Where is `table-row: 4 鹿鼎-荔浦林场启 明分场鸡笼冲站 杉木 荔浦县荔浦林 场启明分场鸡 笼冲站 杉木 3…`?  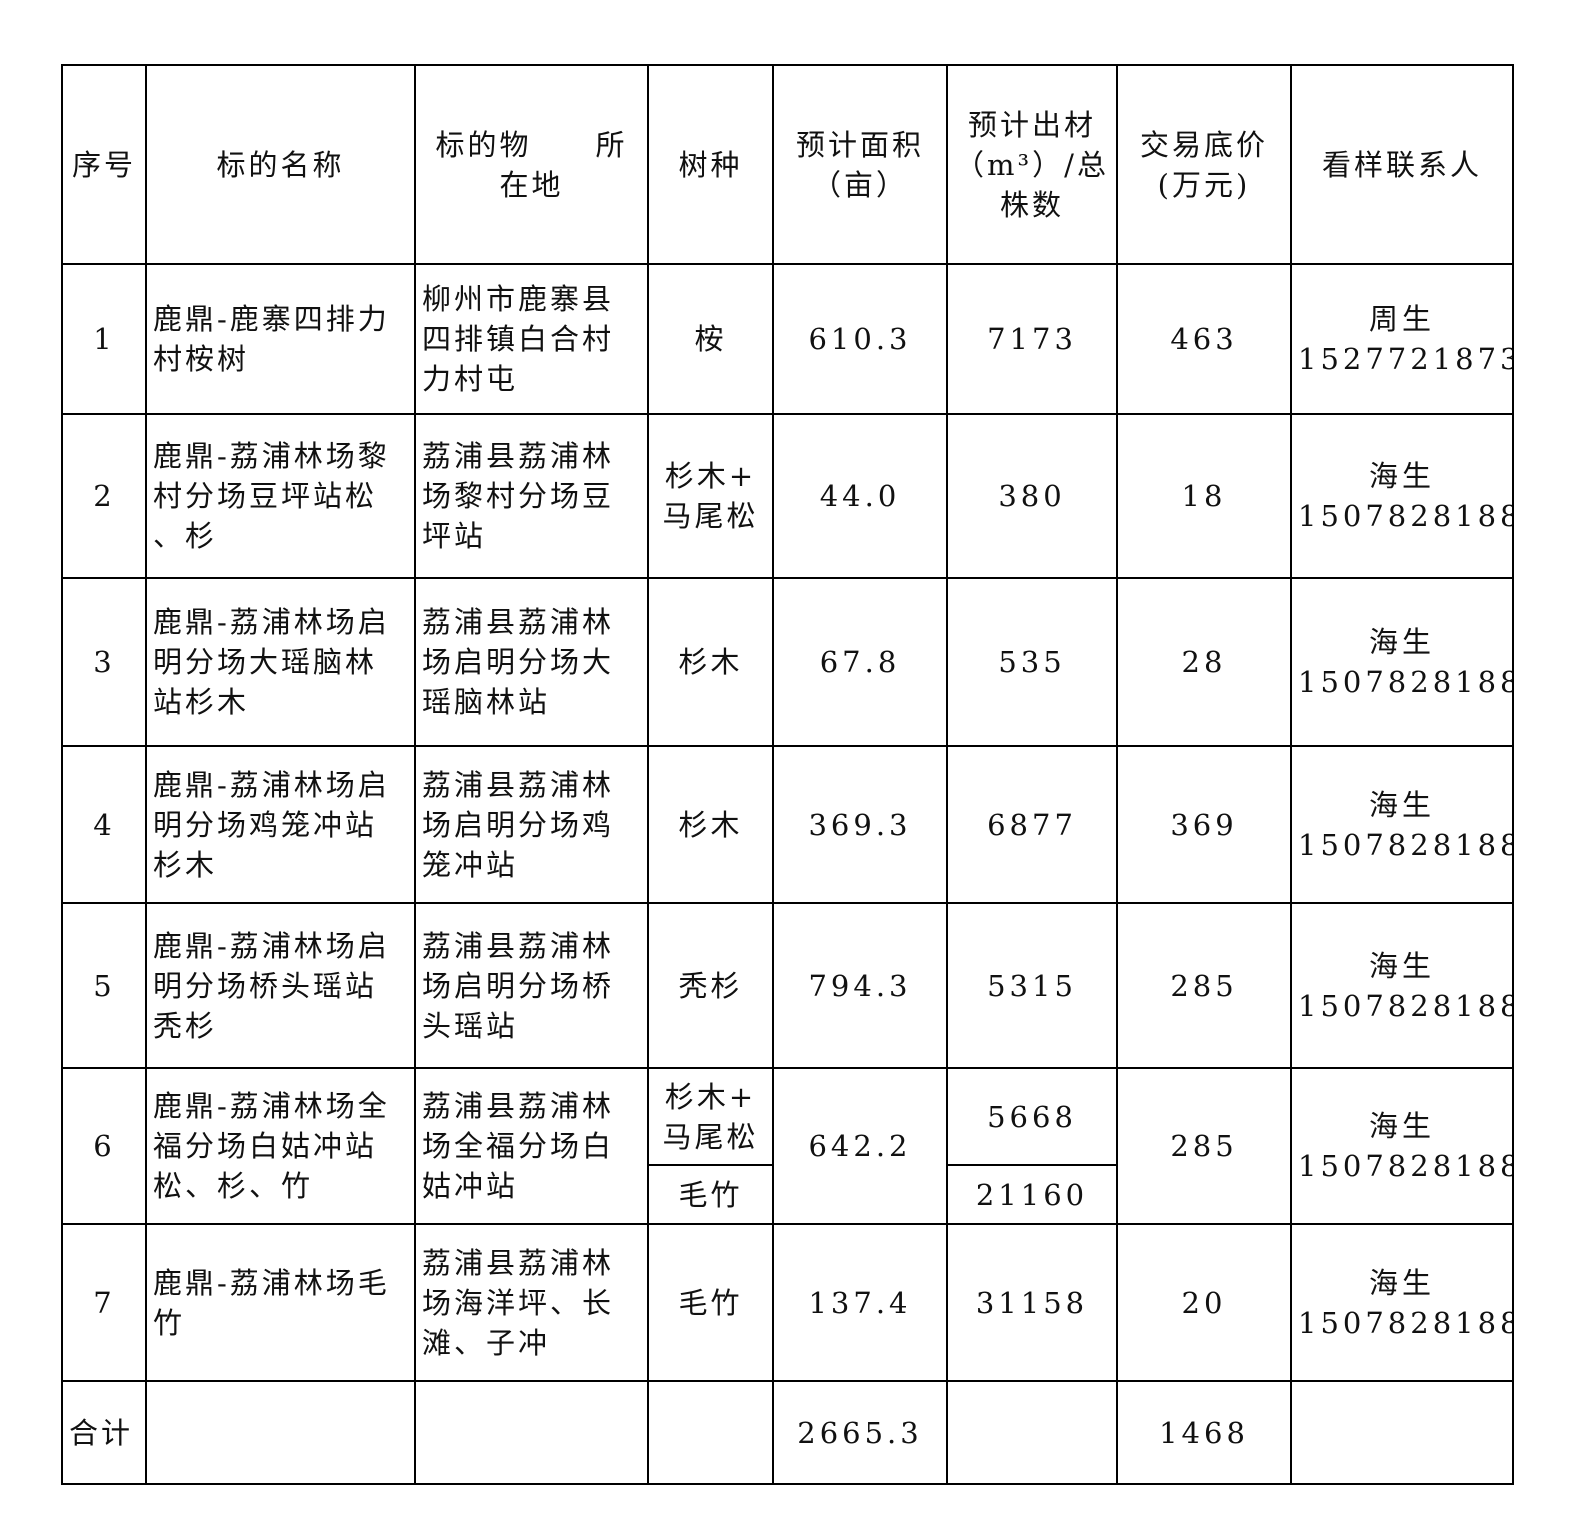
table-row: 4 鹿鼎-荔浦林场启 明分场鸡笼冲站 杉木 荔浦县荔浦林 场启明分场鸡 笼冲站 杉木 3… is located at coordinates (787, 824).